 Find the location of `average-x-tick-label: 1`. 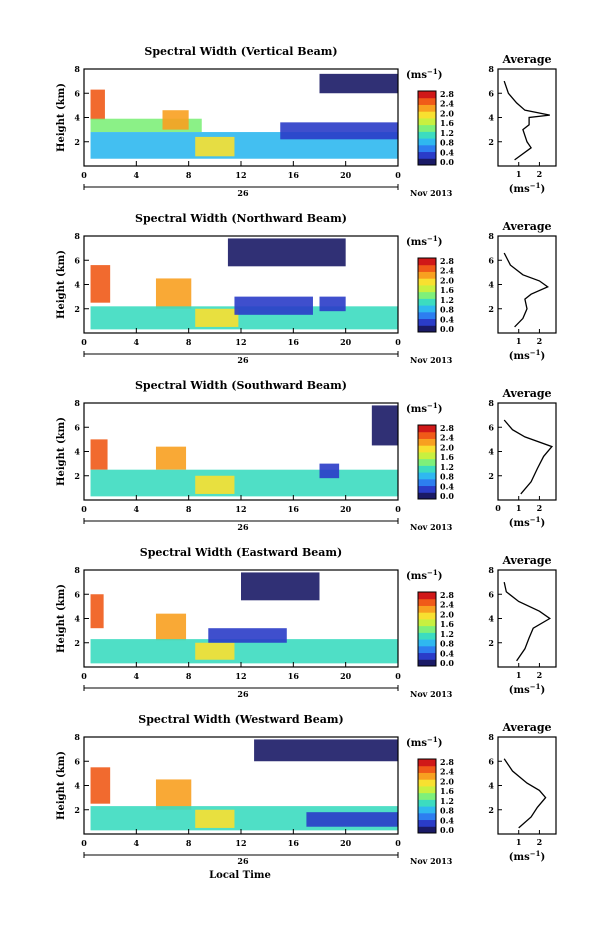

average-x-tick-label: 1 is located at coordinates (519, 842).